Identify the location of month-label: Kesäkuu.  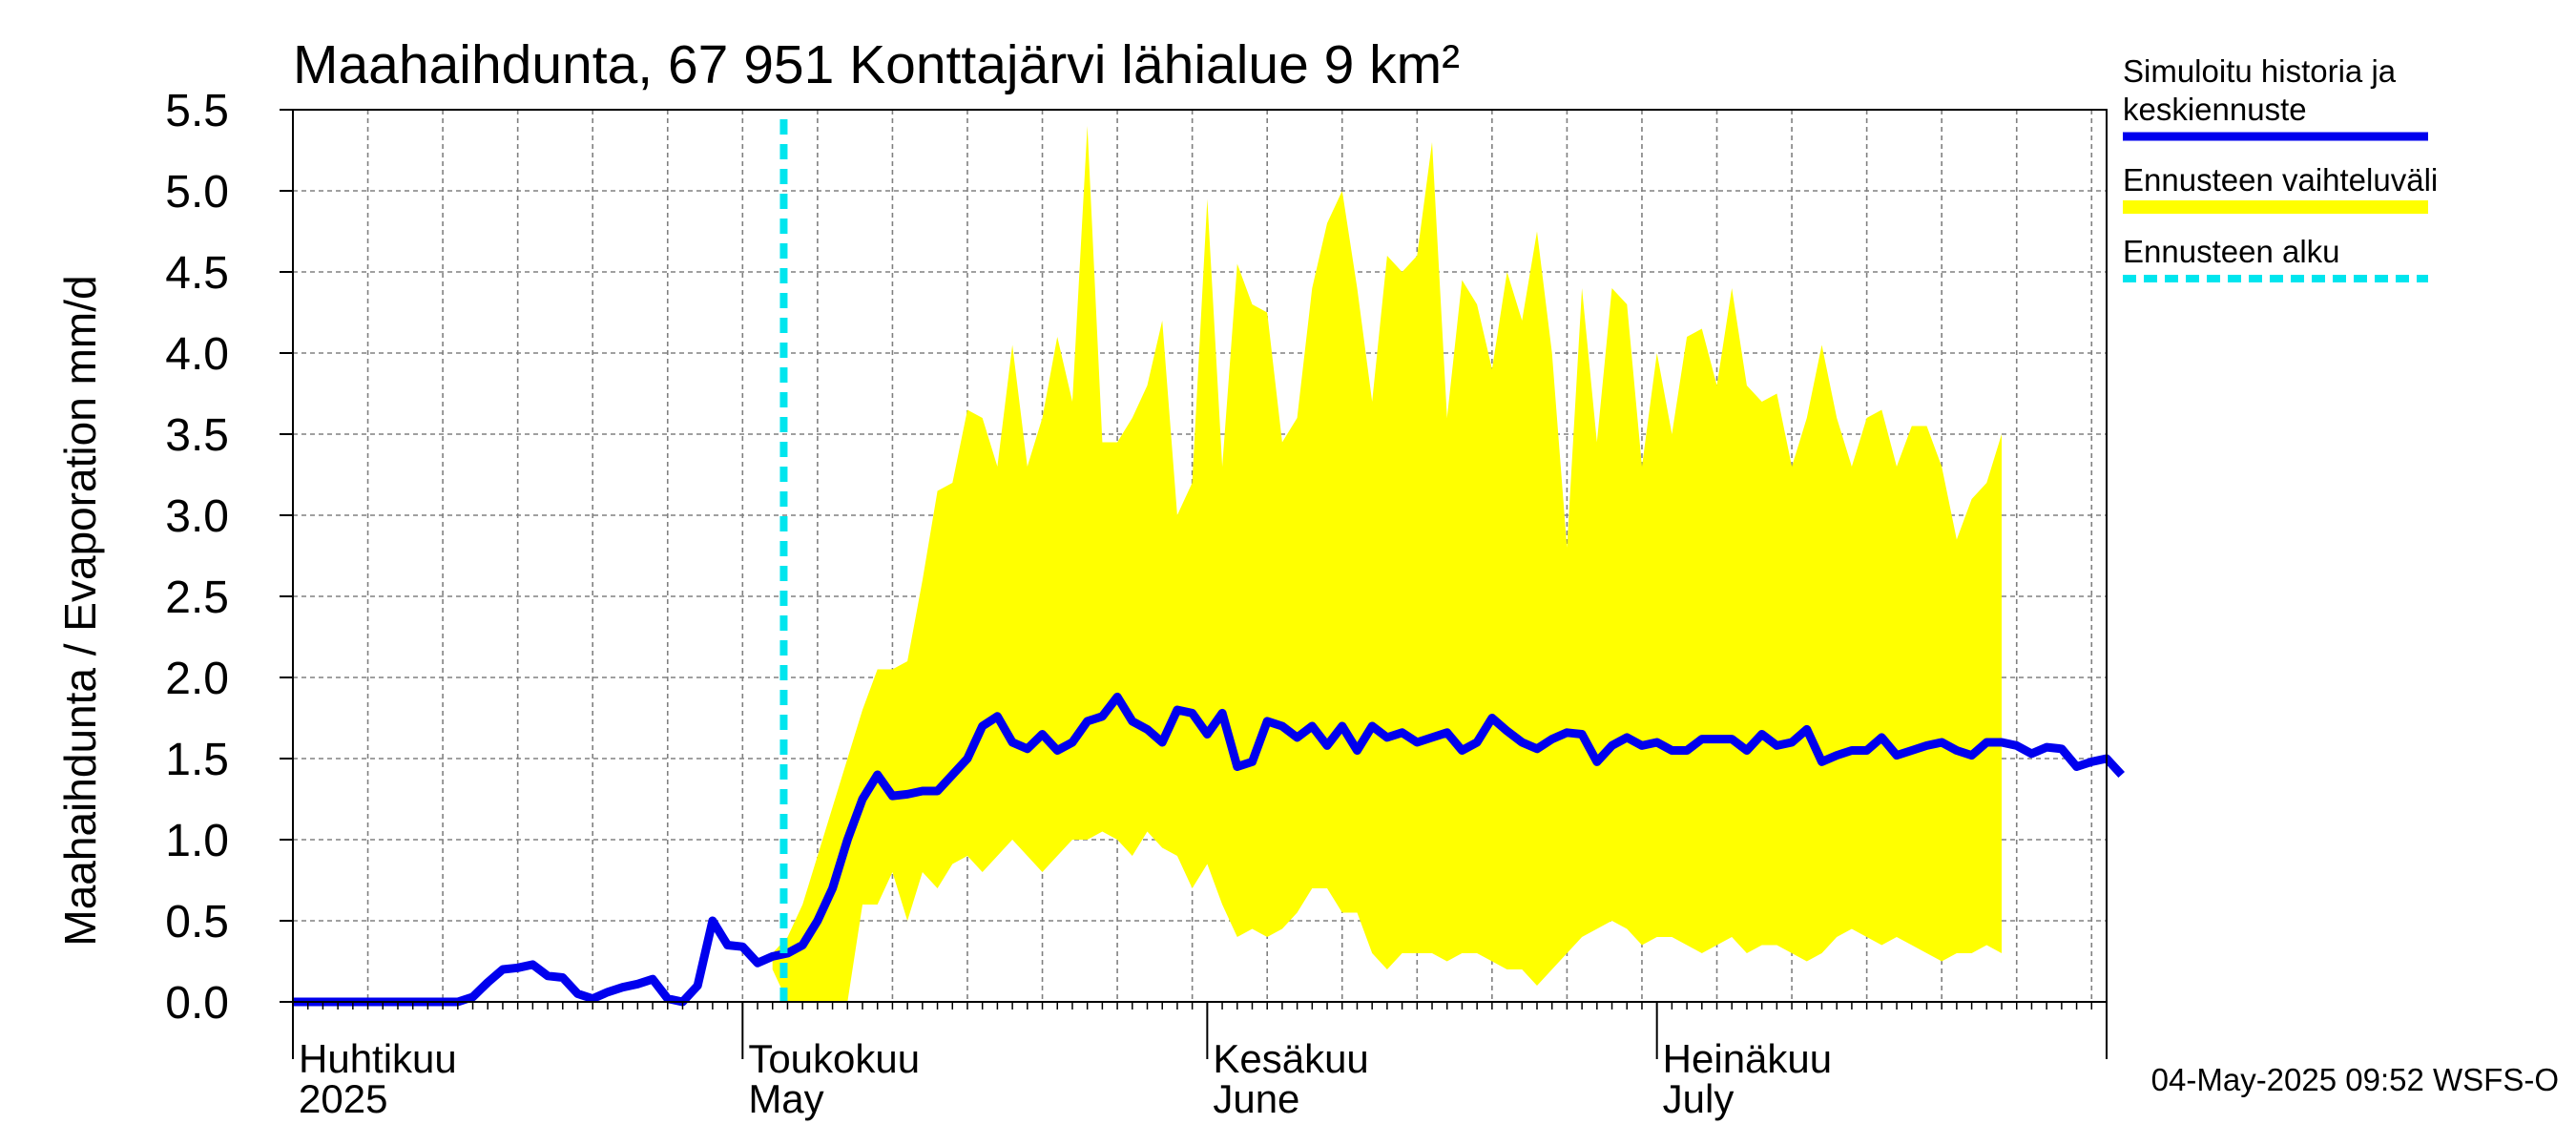
(1290, 1058).